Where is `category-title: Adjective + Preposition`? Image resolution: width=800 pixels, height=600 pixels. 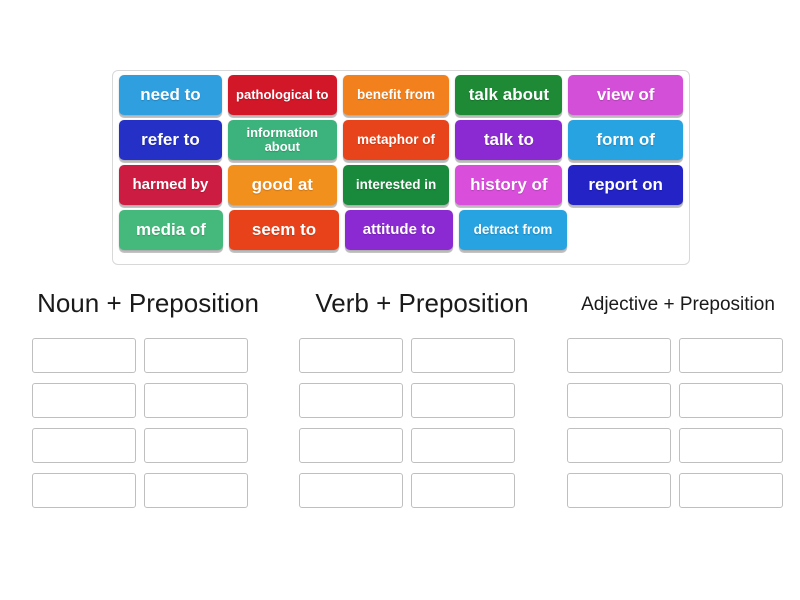 category-title: Adjective + Preposition is located at coordinates (678, 304).